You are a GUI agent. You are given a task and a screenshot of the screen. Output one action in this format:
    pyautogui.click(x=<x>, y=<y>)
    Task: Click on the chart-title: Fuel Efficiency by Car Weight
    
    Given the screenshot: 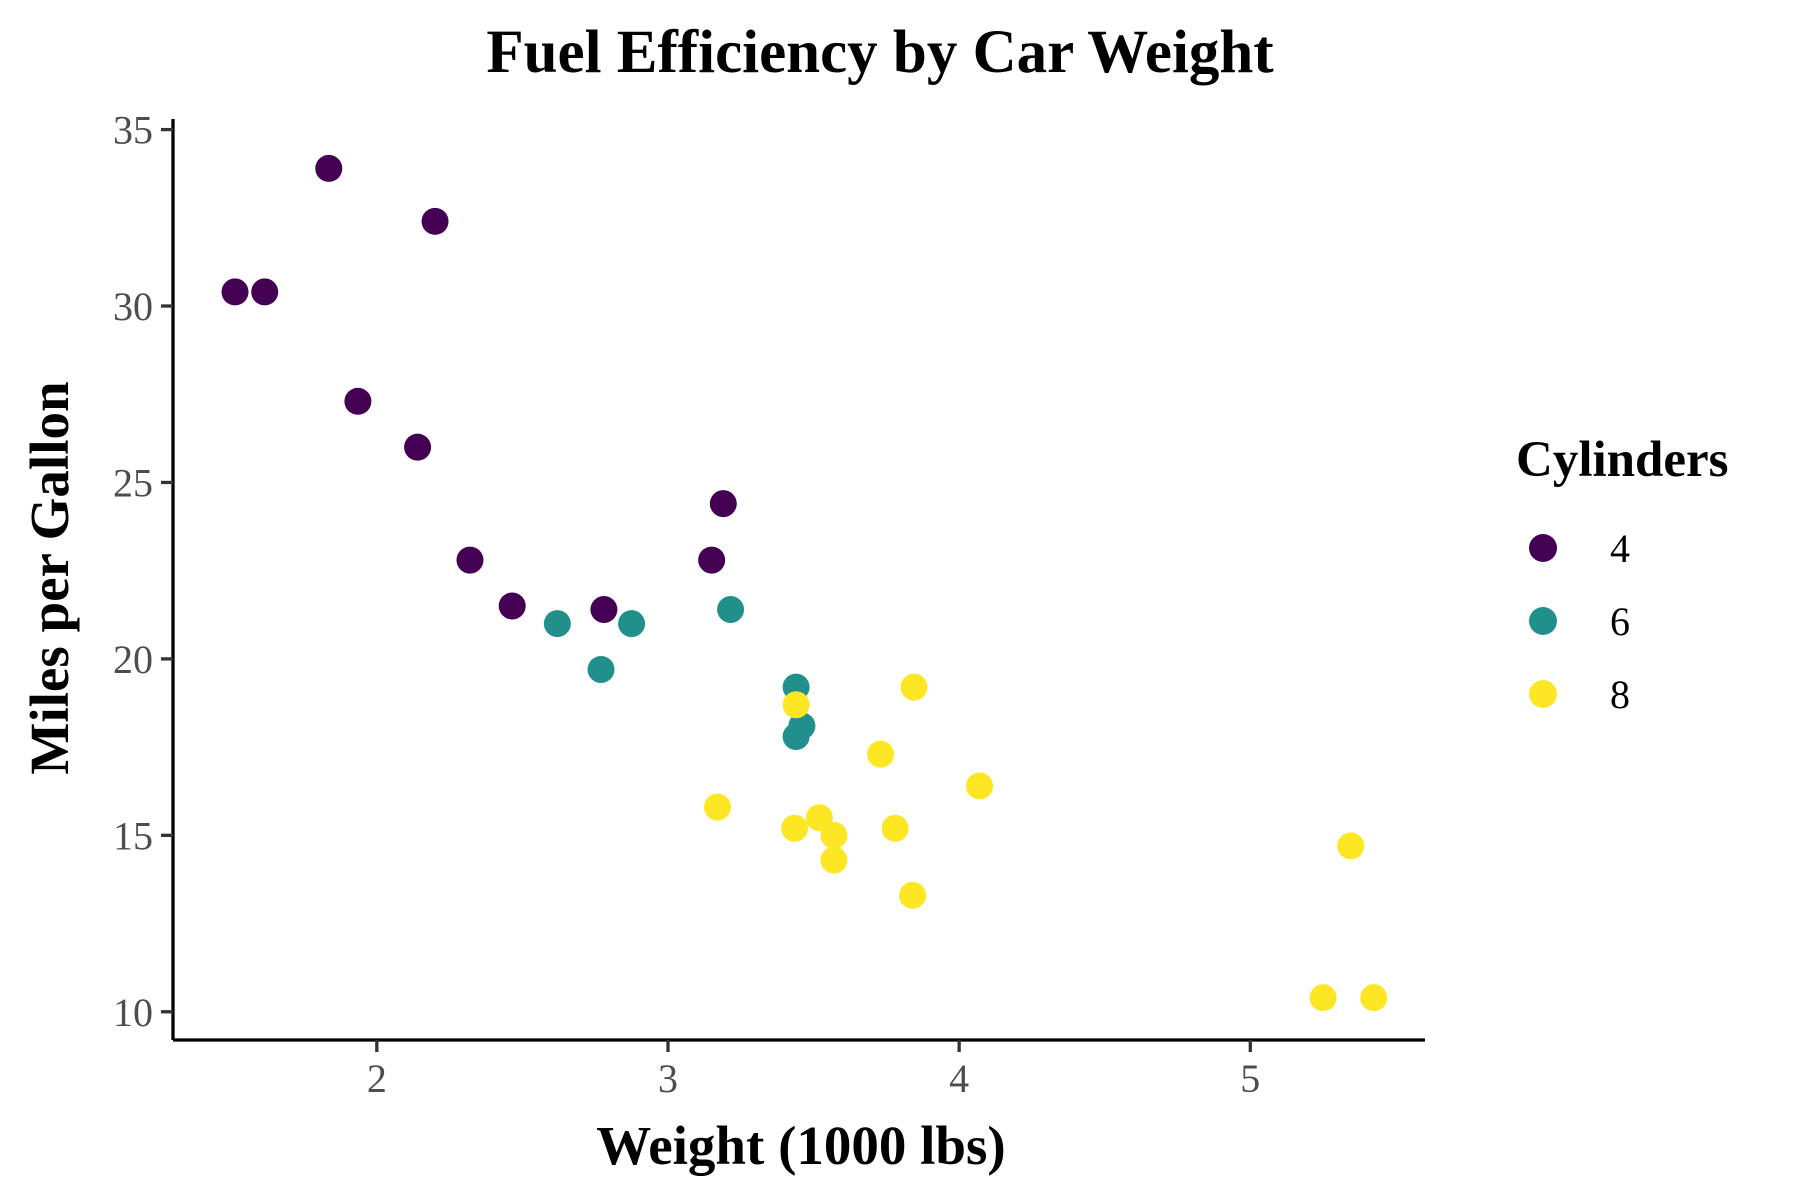 What is the action you would take?
    pyautogui.click(x=880, y=52)
    